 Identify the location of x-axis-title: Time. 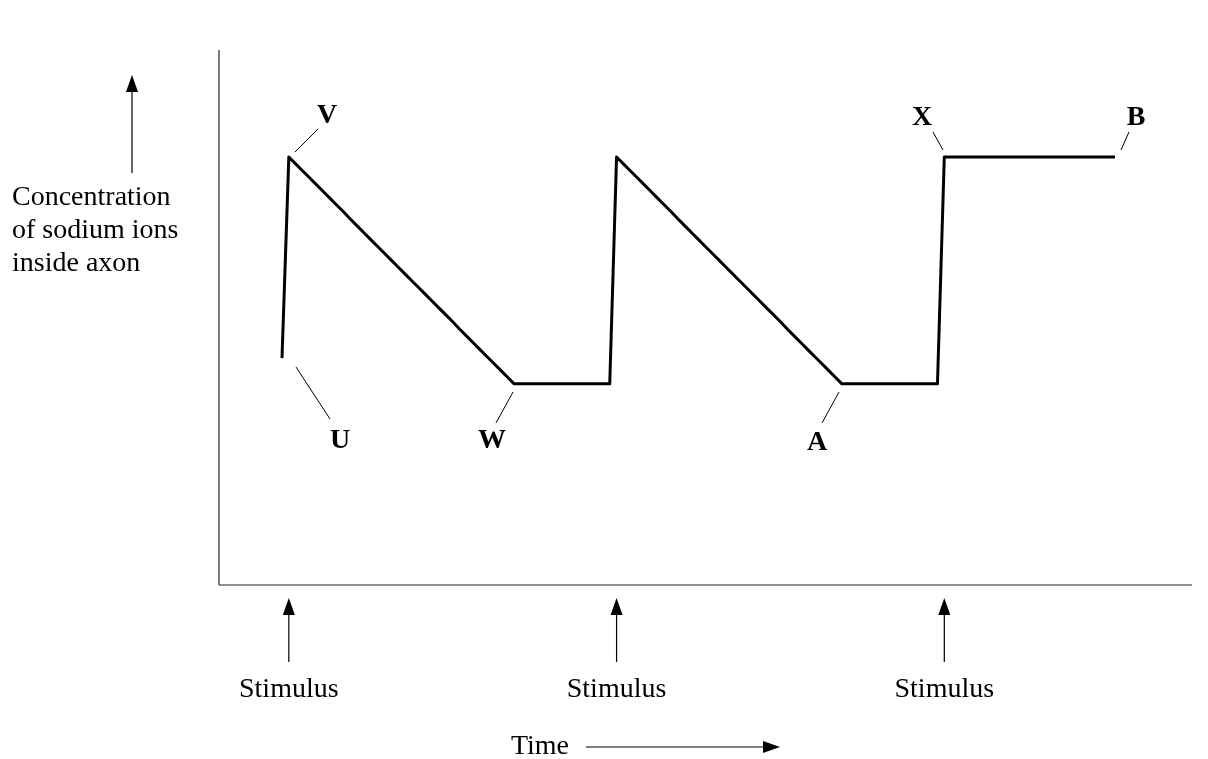
(539, 744).